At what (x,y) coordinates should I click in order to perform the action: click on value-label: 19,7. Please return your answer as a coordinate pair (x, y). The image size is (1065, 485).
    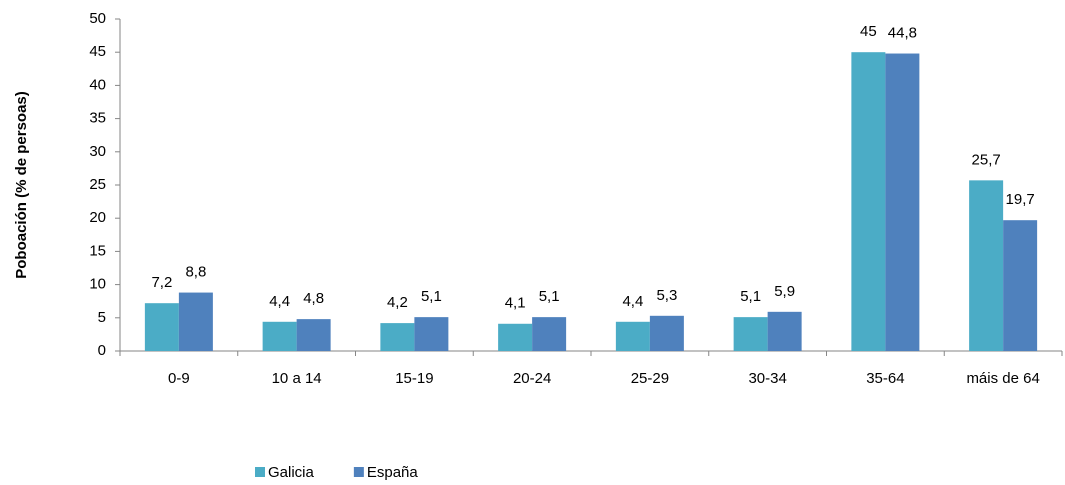
    Looking at the image, I should click on (1020, 199).